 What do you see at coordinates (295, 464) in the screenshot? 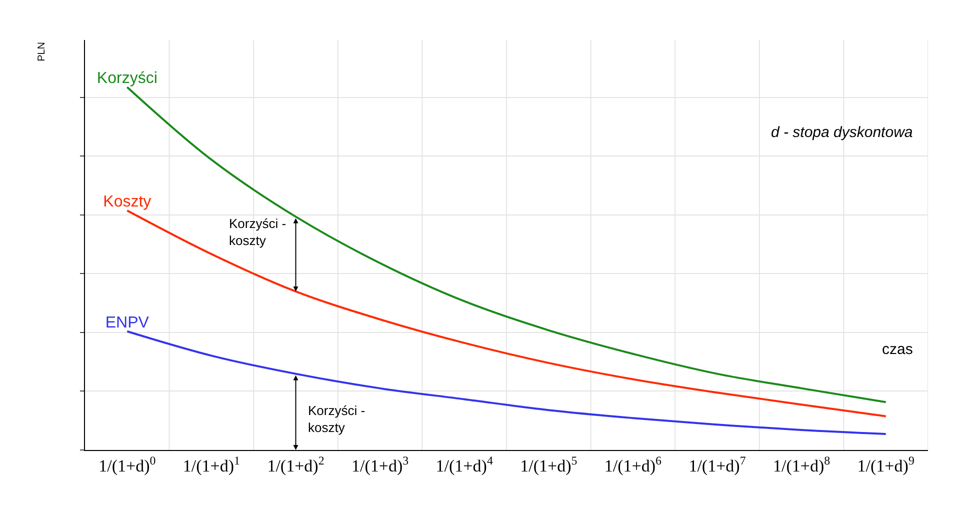
I see `x-tick-label: 1/(1+d)$^{2}$` at bounding box center [295, 464].